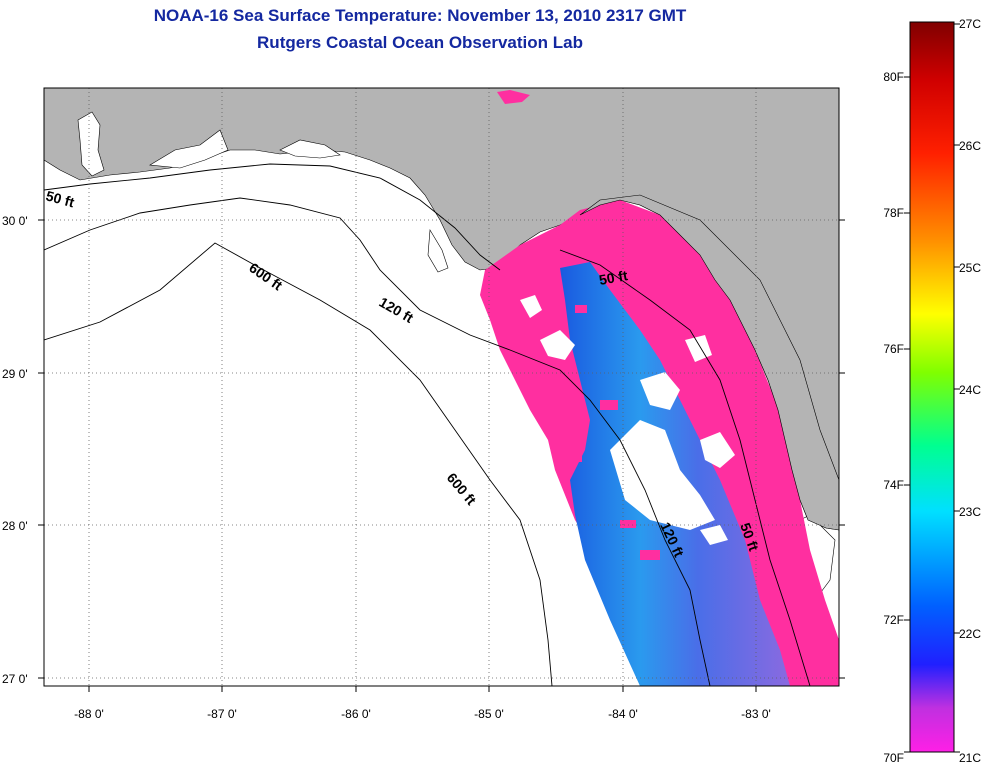 This screenshot has height=770, width=992. I want to click on lon-label: -83 0', so click(756, 714).